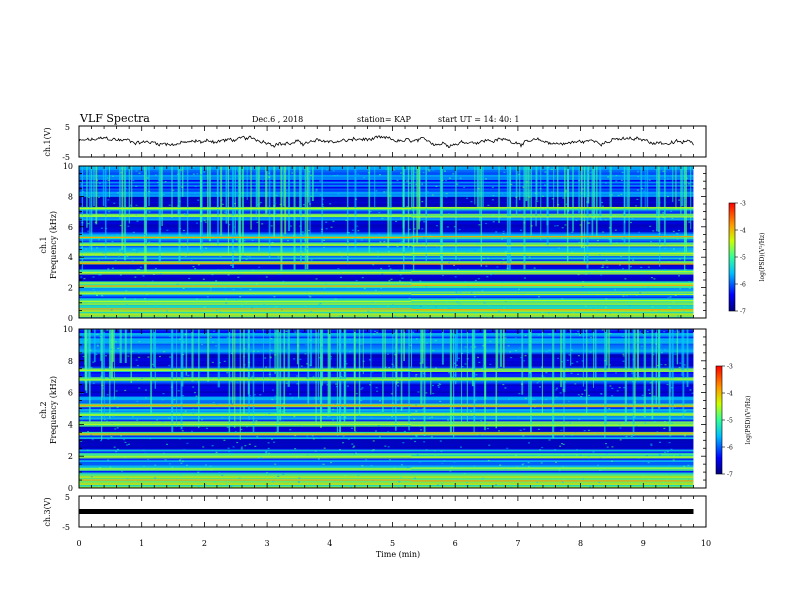  Describe the element at coordinates (517, 543) in the screenshot. I see `time-xtick-label: 7` at that location.